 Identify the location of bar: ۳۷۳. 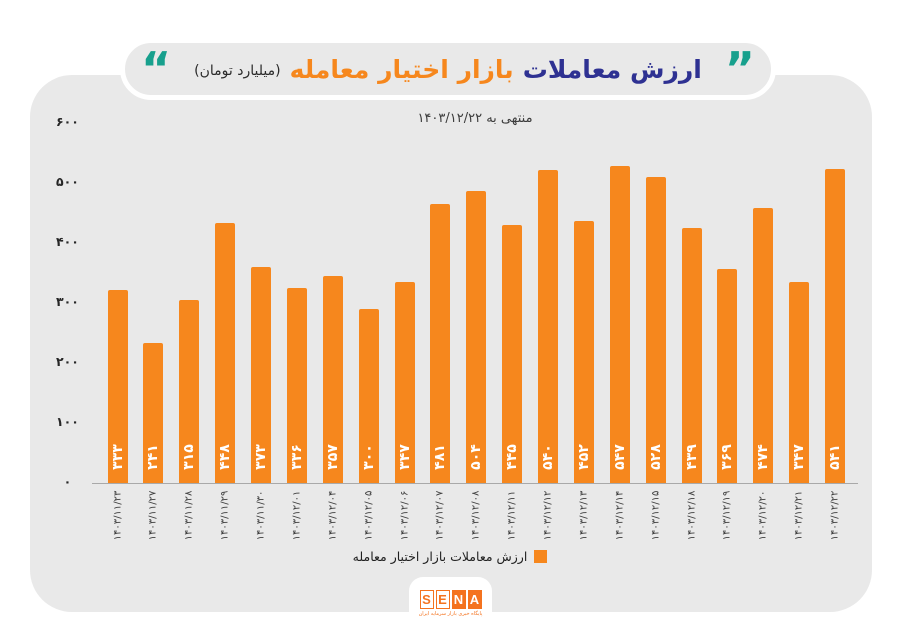
(261, 375).